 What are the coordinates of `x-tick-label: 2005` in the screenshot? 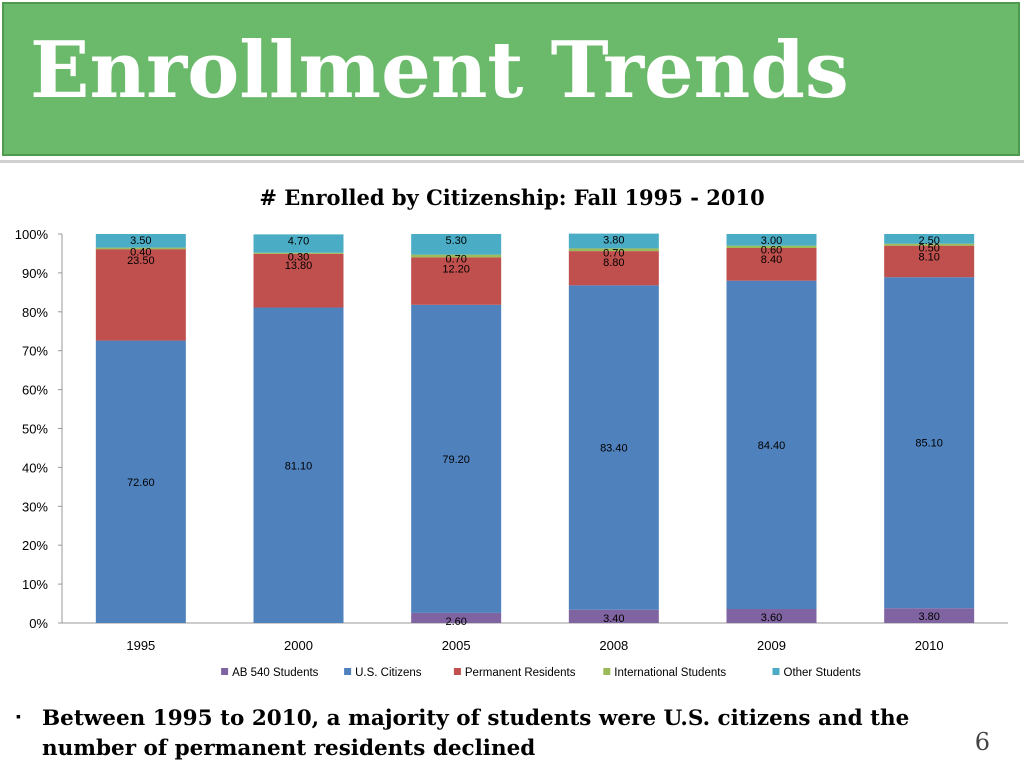 It's located at (456, 645).